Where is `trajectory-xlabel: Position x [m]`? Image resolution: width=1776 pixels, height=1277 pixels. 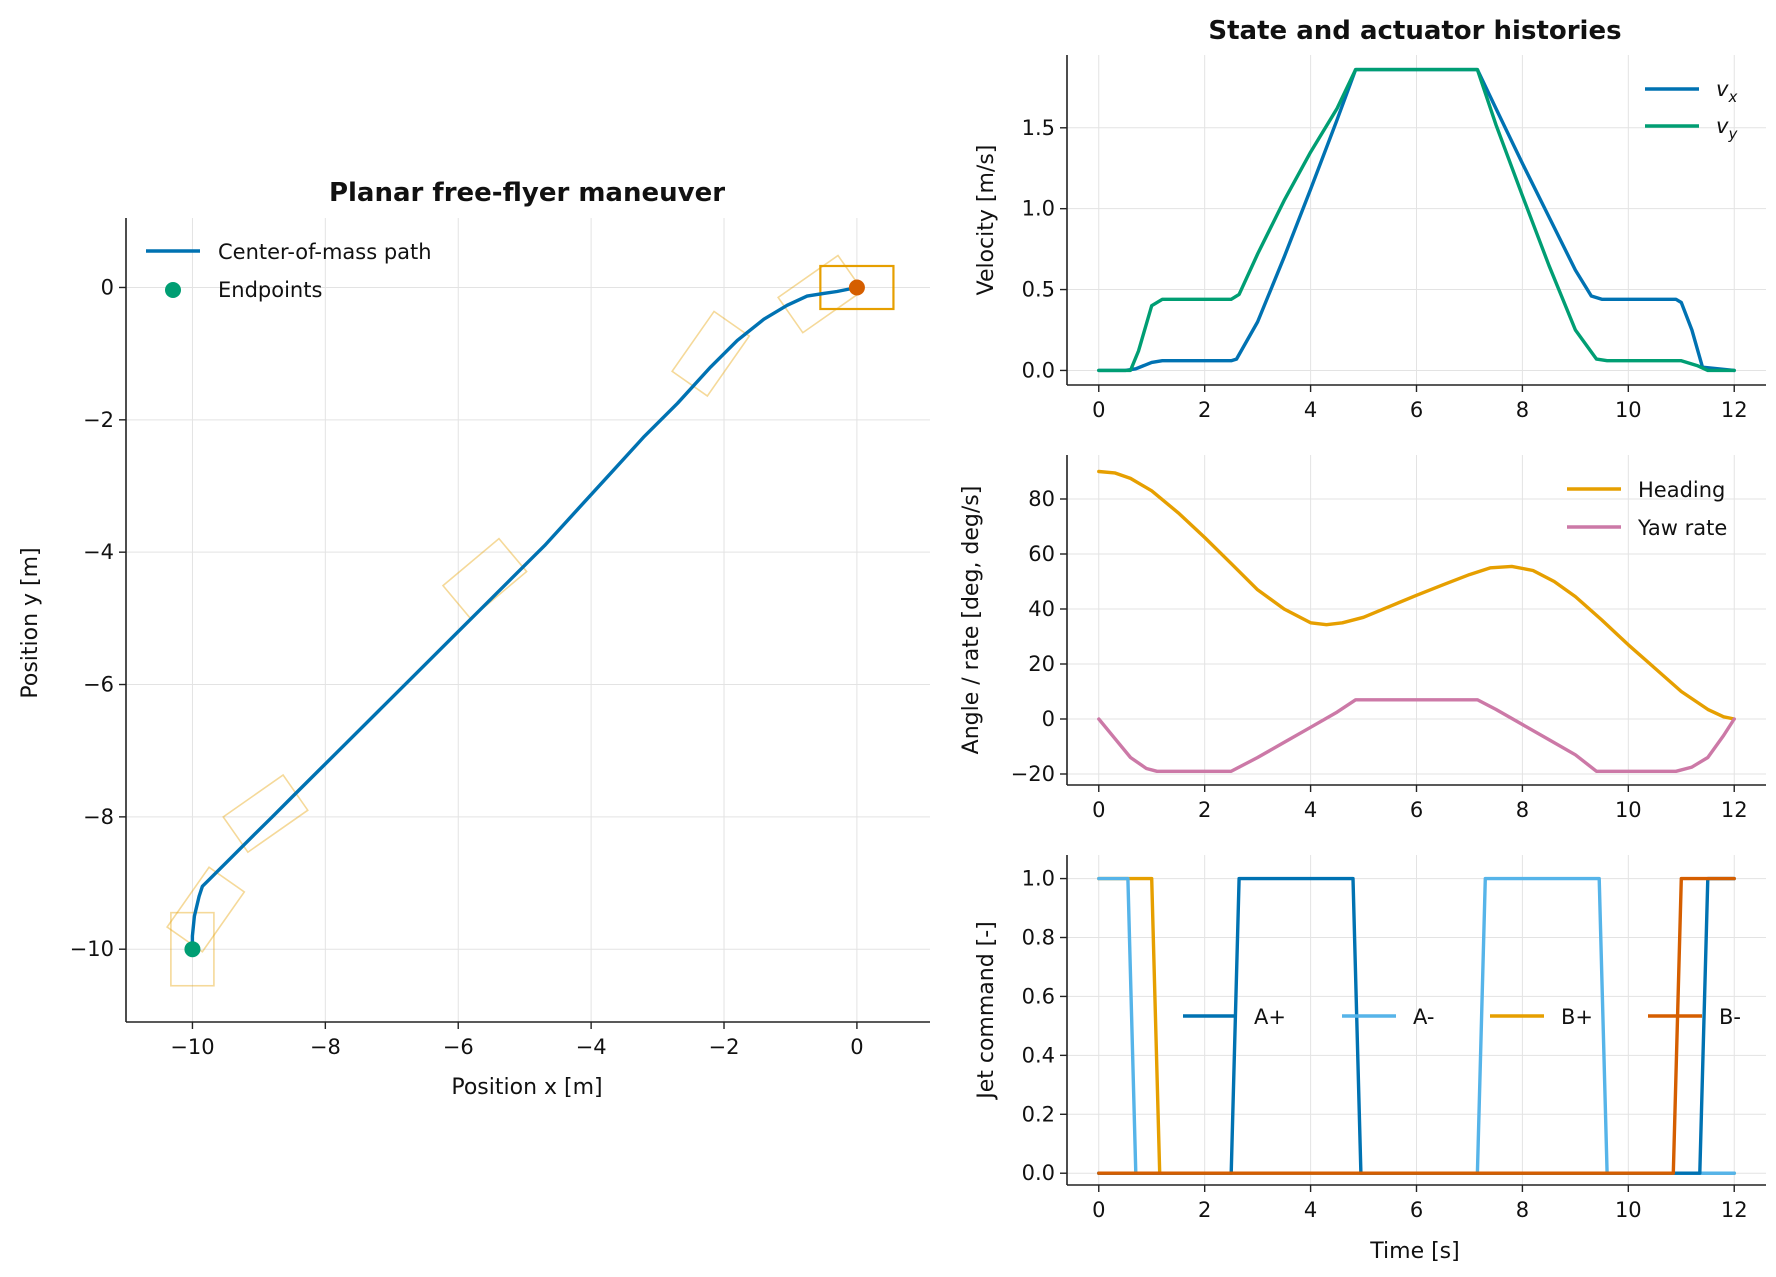 trajectory-xlabel: Position x [m] is located at coordinates (526, 1087).